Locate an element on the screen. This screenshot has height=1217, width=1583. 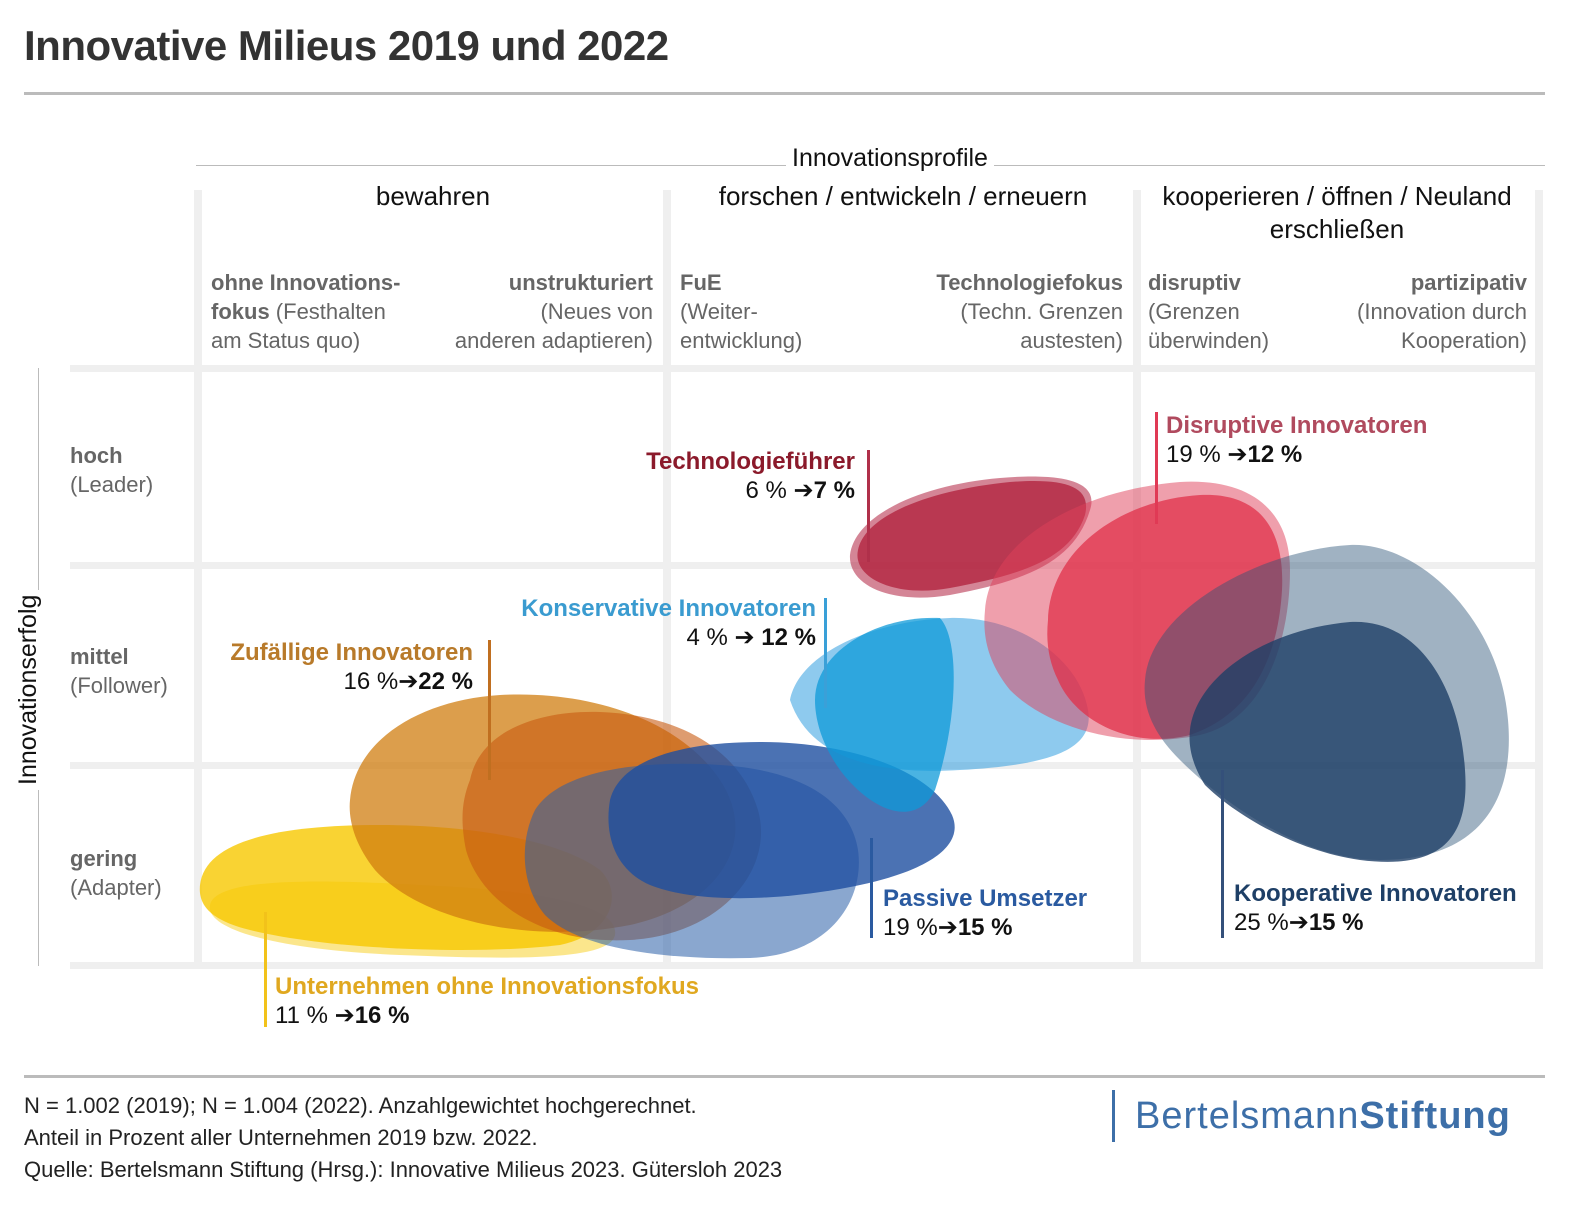
label-tick-disruptive is located at coordinates (1156, 468).